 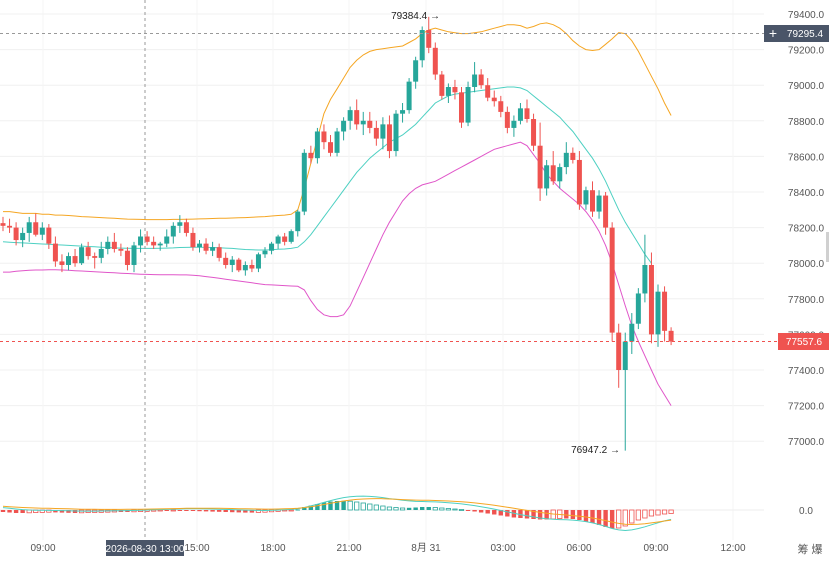 What do you see at coordinates (827, 247) in the screenshot?
I see `price-axis-scroll-handle` at bounding box center [827, 247].